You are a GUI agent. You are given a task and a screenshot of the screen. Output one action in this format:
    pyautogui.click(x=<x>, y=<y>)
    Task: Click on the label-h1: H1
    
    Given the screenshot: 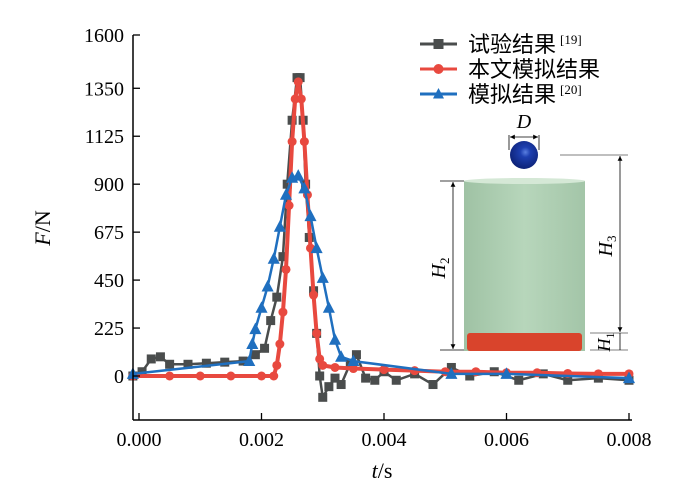 What is the action you would take?
    pyautogui.click(x=605, y=343)
    